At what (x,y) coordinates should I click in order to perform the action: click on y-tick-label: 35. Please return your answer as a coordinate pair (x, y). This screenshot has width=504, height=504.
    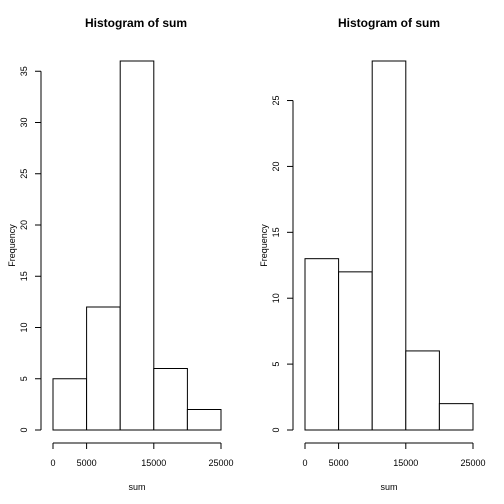
    Looking at the image, I should click on (24, 71).